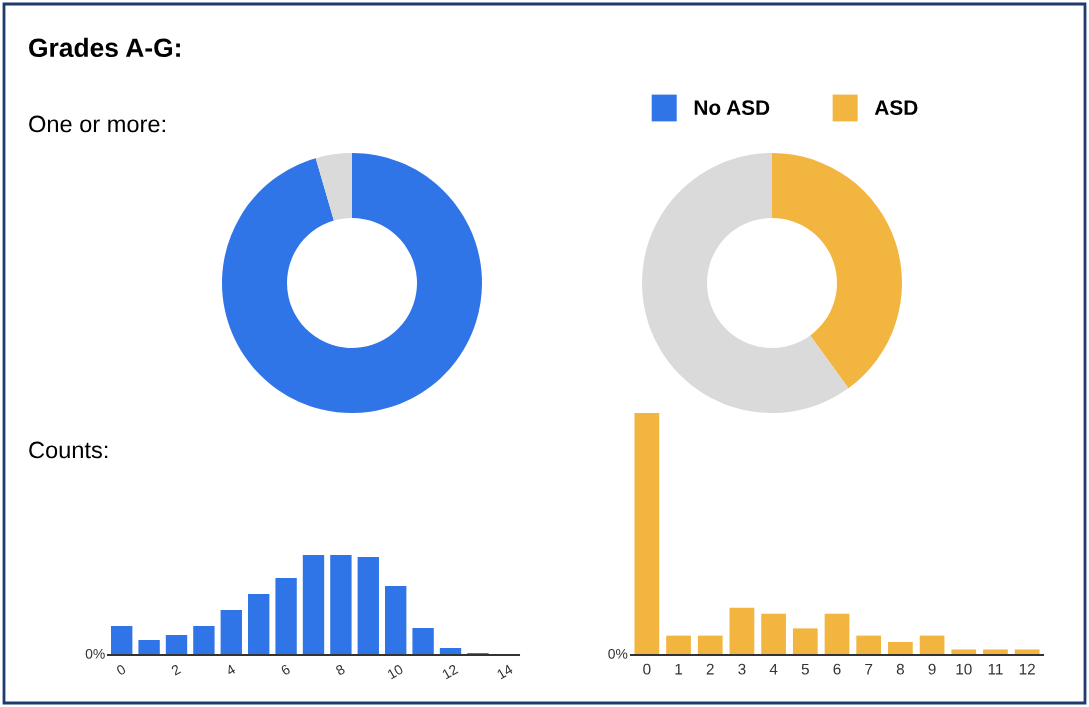 This screenshot has width=1089, height=707. I want to click on chart-subtitle: Counts:, so click(68, 450).